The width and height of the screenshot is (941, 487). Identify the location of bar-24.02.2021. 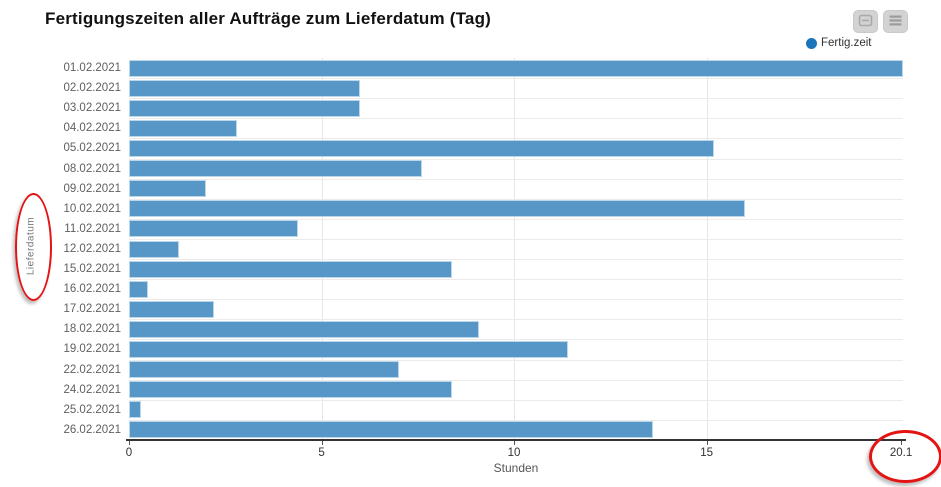
(291, 390).